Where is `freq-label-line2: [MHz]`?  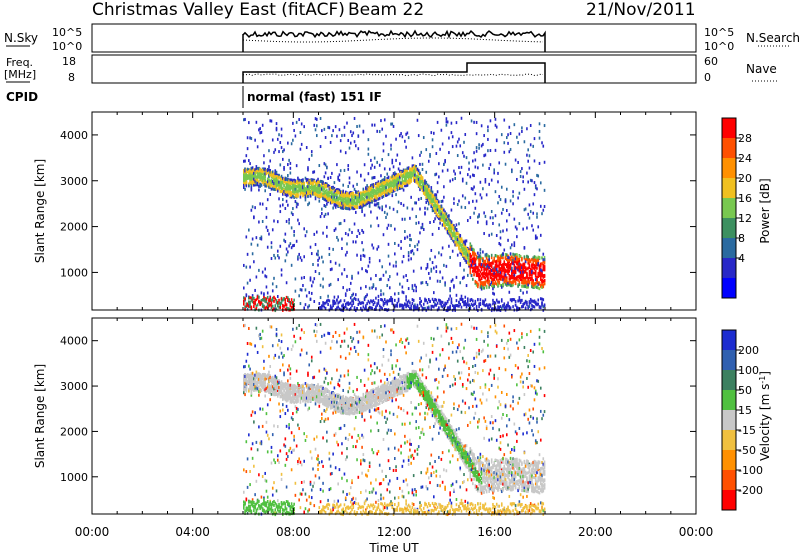 freq-label-line2: [MHz] is located at coordinates (20, 74).